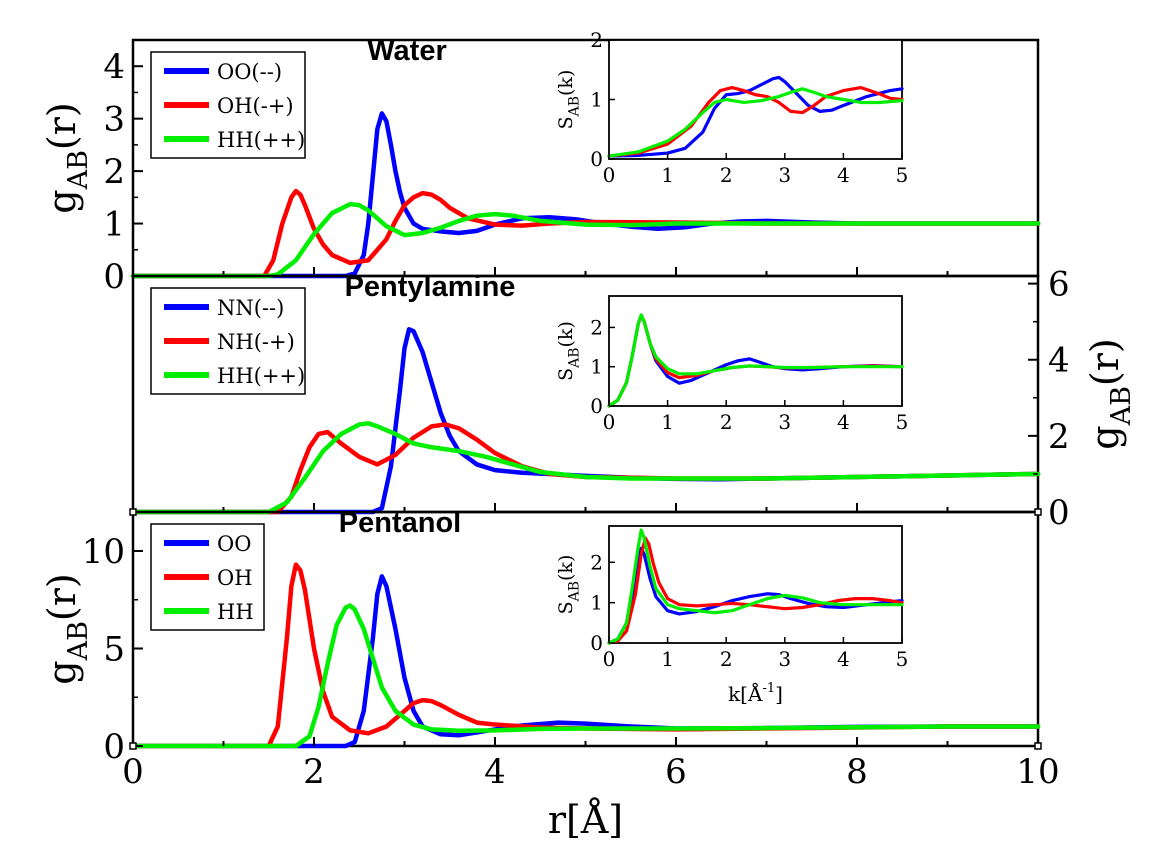  What do you see at coordinates (1059, 437) in the screenshot?
I see `pentylamine-ytick-label: 2` at bounding box center [1059, 437].